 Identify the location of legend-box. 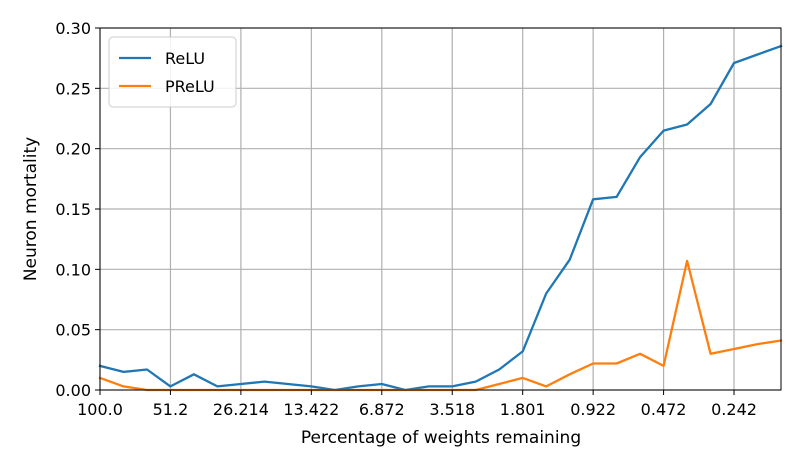
(172, 72).